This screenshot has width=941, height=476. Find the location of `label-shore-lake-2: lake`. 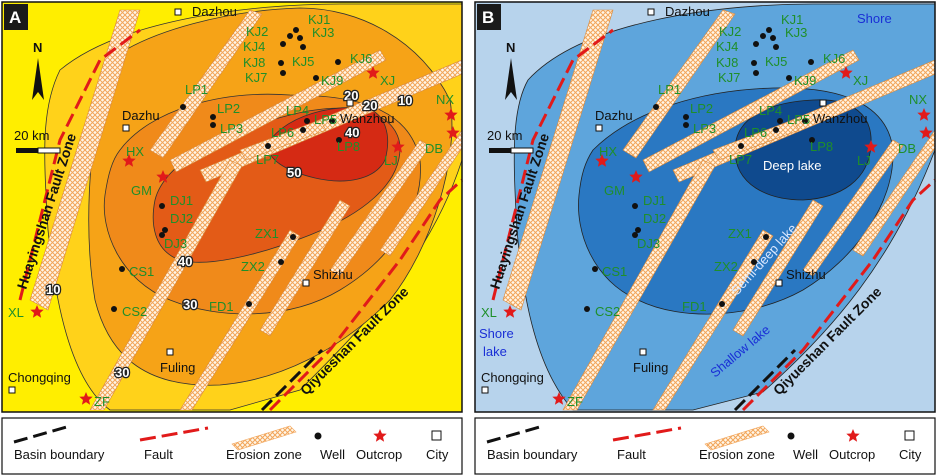

label-shore-lake-2: lake is located at coordinates (495, 351).